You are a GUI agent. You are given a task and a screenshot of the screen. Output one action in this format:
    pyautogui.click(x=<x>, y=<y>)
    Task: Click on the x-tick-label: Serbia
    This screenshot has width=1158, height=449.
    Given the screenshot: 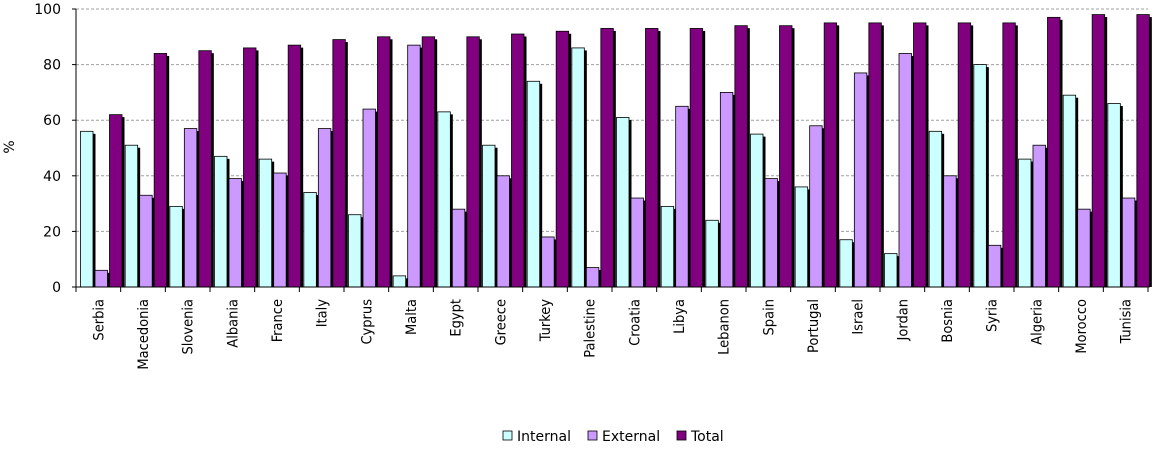 What is the action you would take?
    pyautogui.click(x=99, y=320)
    